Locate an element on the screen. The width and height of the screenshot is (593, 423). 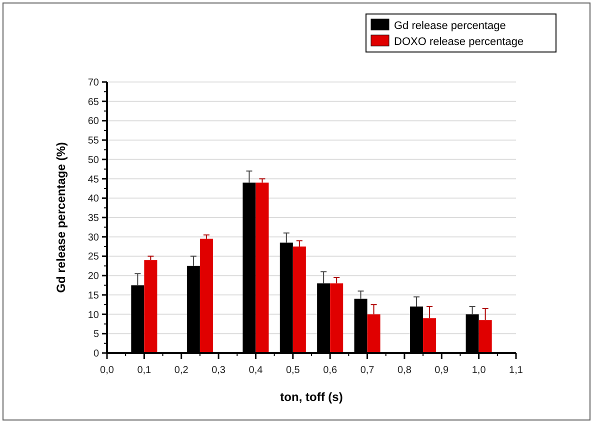
y-axis-title: Gd release percentage (%) is located at coordinates (61, 217).